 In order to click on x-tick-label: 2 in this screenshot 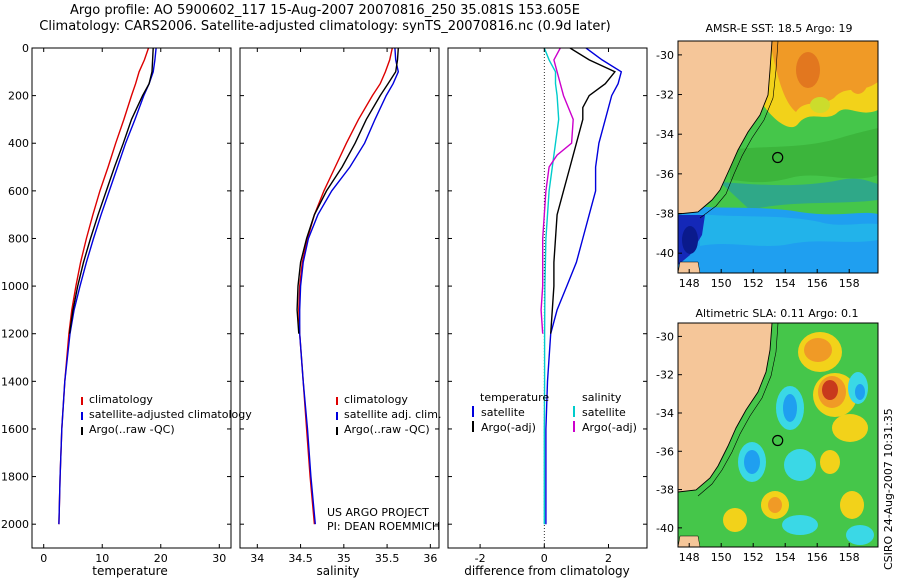, I will do `click(608, 558)`.